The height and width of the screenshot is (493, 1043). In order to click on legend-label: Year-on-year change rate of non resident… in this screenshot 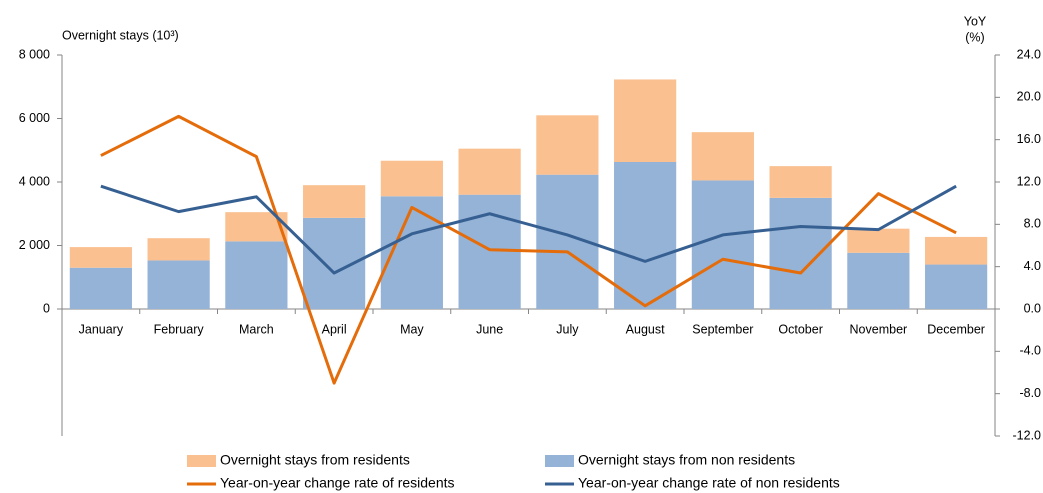, I will do `click(709, 483)`.